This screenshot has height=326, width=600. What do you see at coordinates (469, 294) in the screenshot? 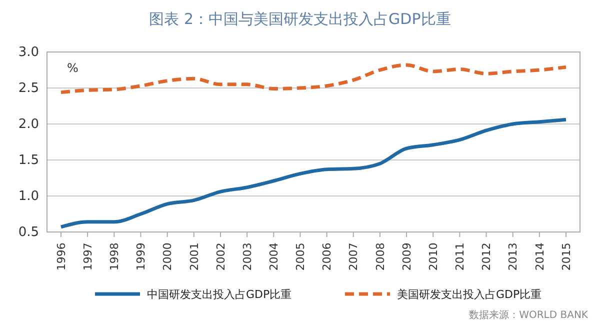
I see `legend-label: 美国研发支出投入占GDP比重` at bounding box center [469, 294].